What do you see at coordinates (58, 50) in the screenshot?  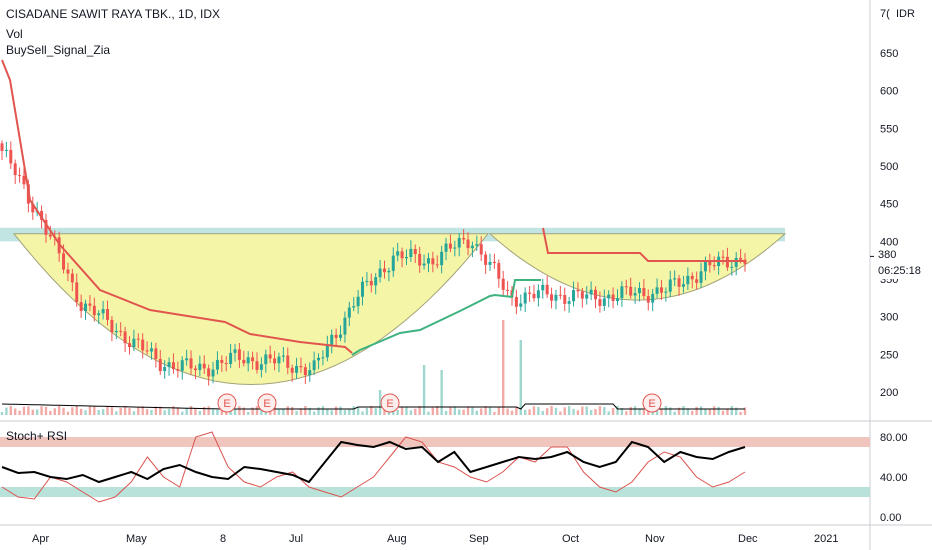 I see `signal-indicator-label: BuySell_Signal_Zia` at bounding box center [58, 50].